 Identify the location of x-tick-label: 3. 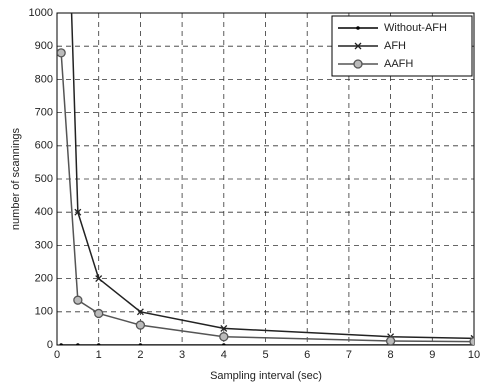
(182, 355).